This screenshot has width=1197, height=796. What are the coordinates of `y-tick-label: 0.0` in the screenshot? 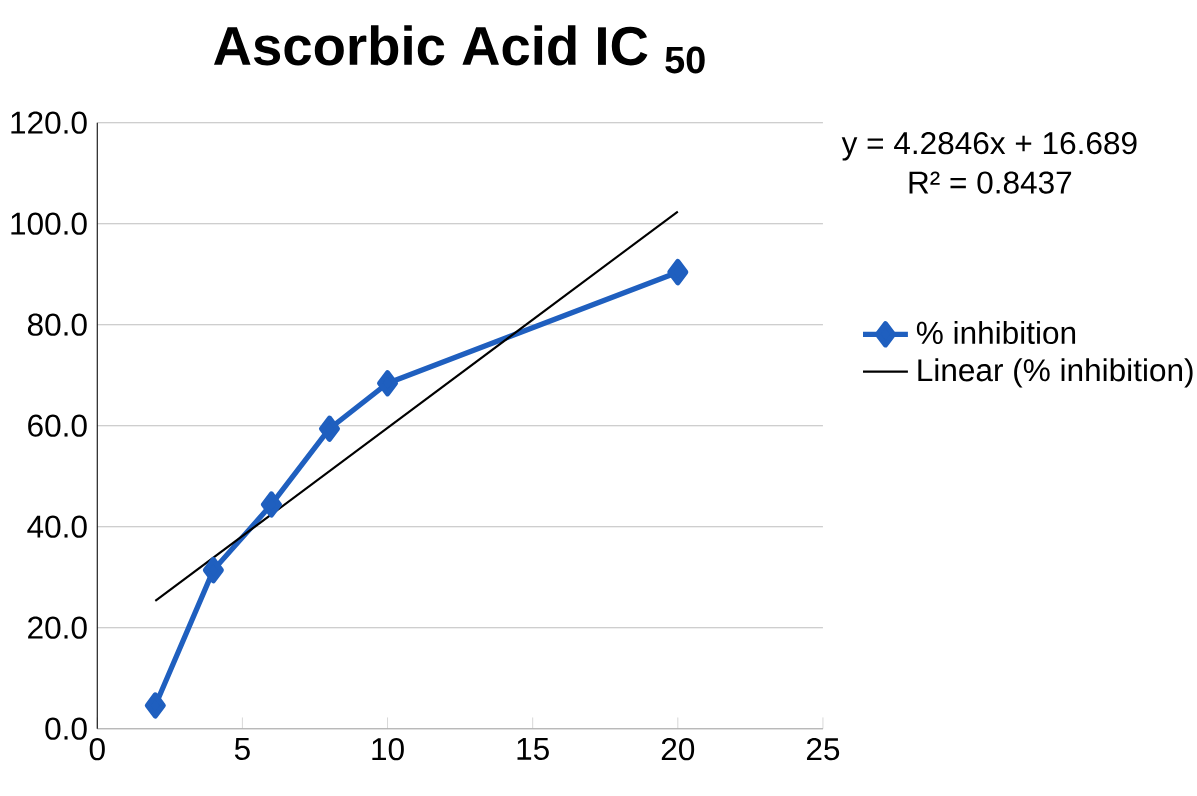 It's located at (66, 728).